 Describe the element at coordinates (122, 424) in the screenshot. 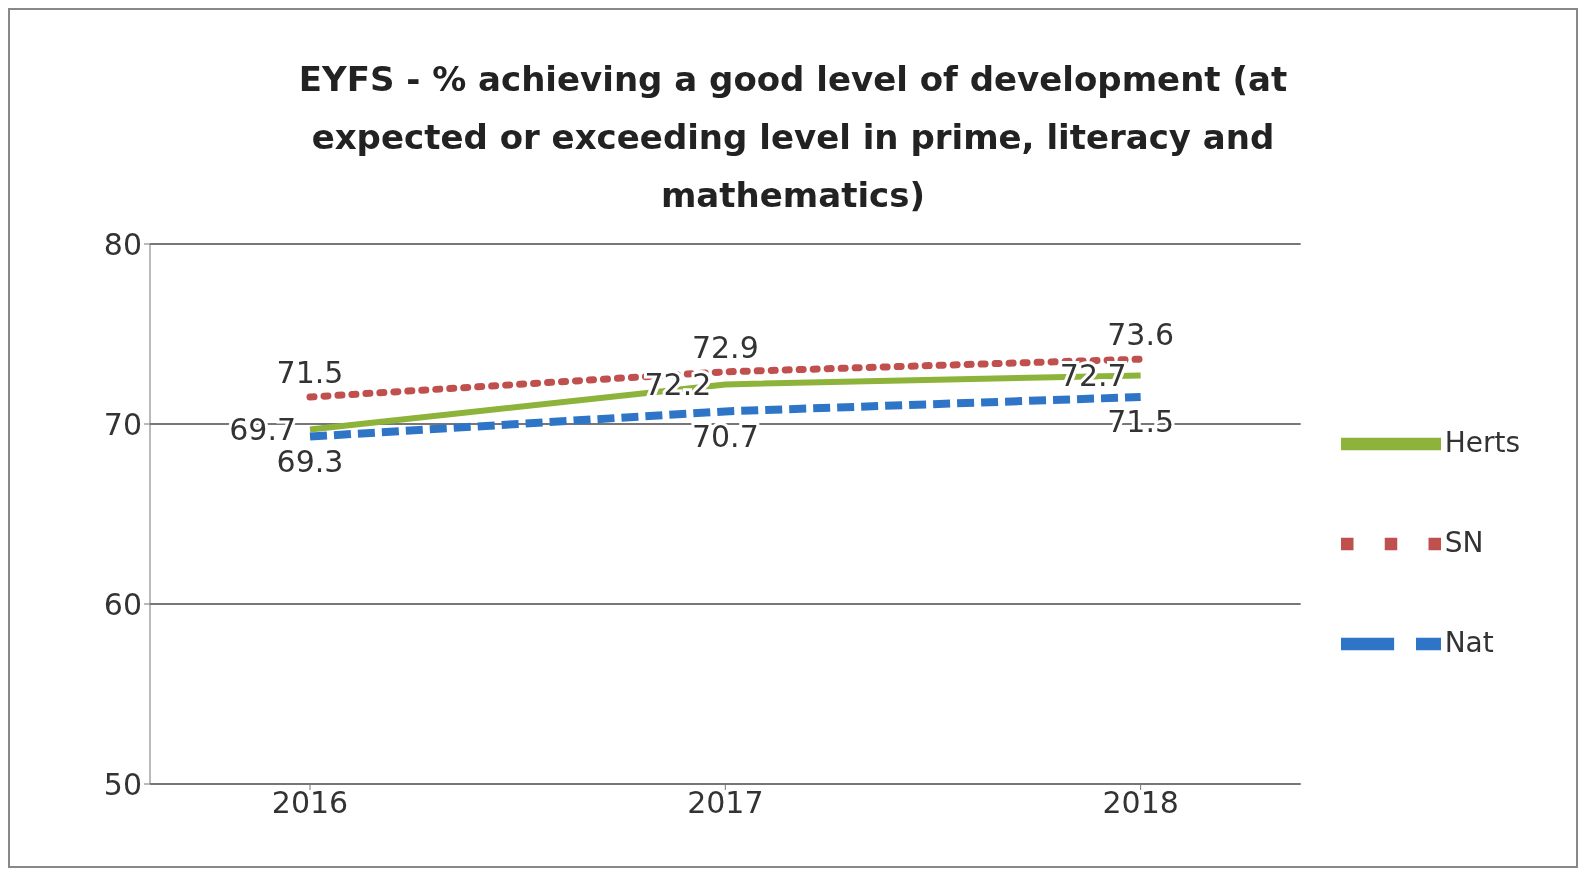

I see `y-tick-label: 70` at that location.